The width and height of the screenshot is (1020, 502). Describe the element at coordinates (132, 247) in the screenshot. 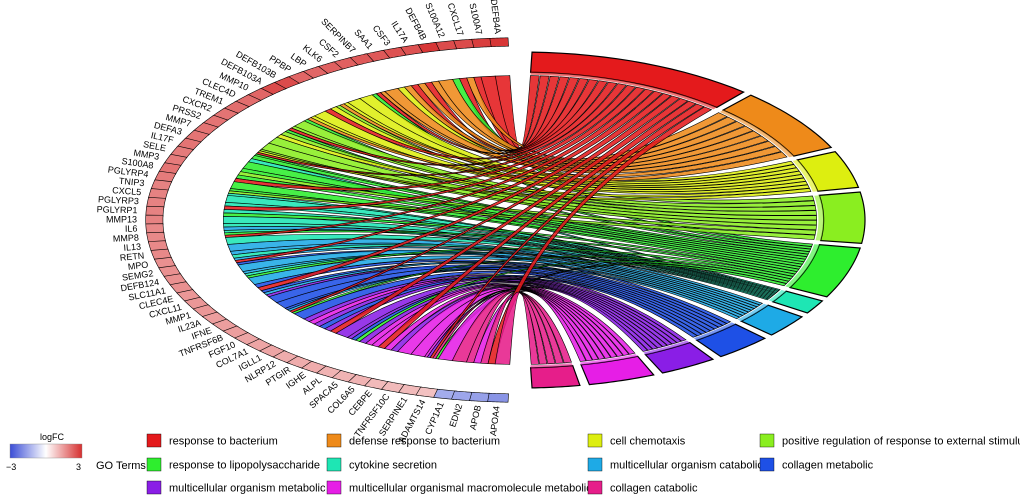

I see `gene-label: IL13` at that location.